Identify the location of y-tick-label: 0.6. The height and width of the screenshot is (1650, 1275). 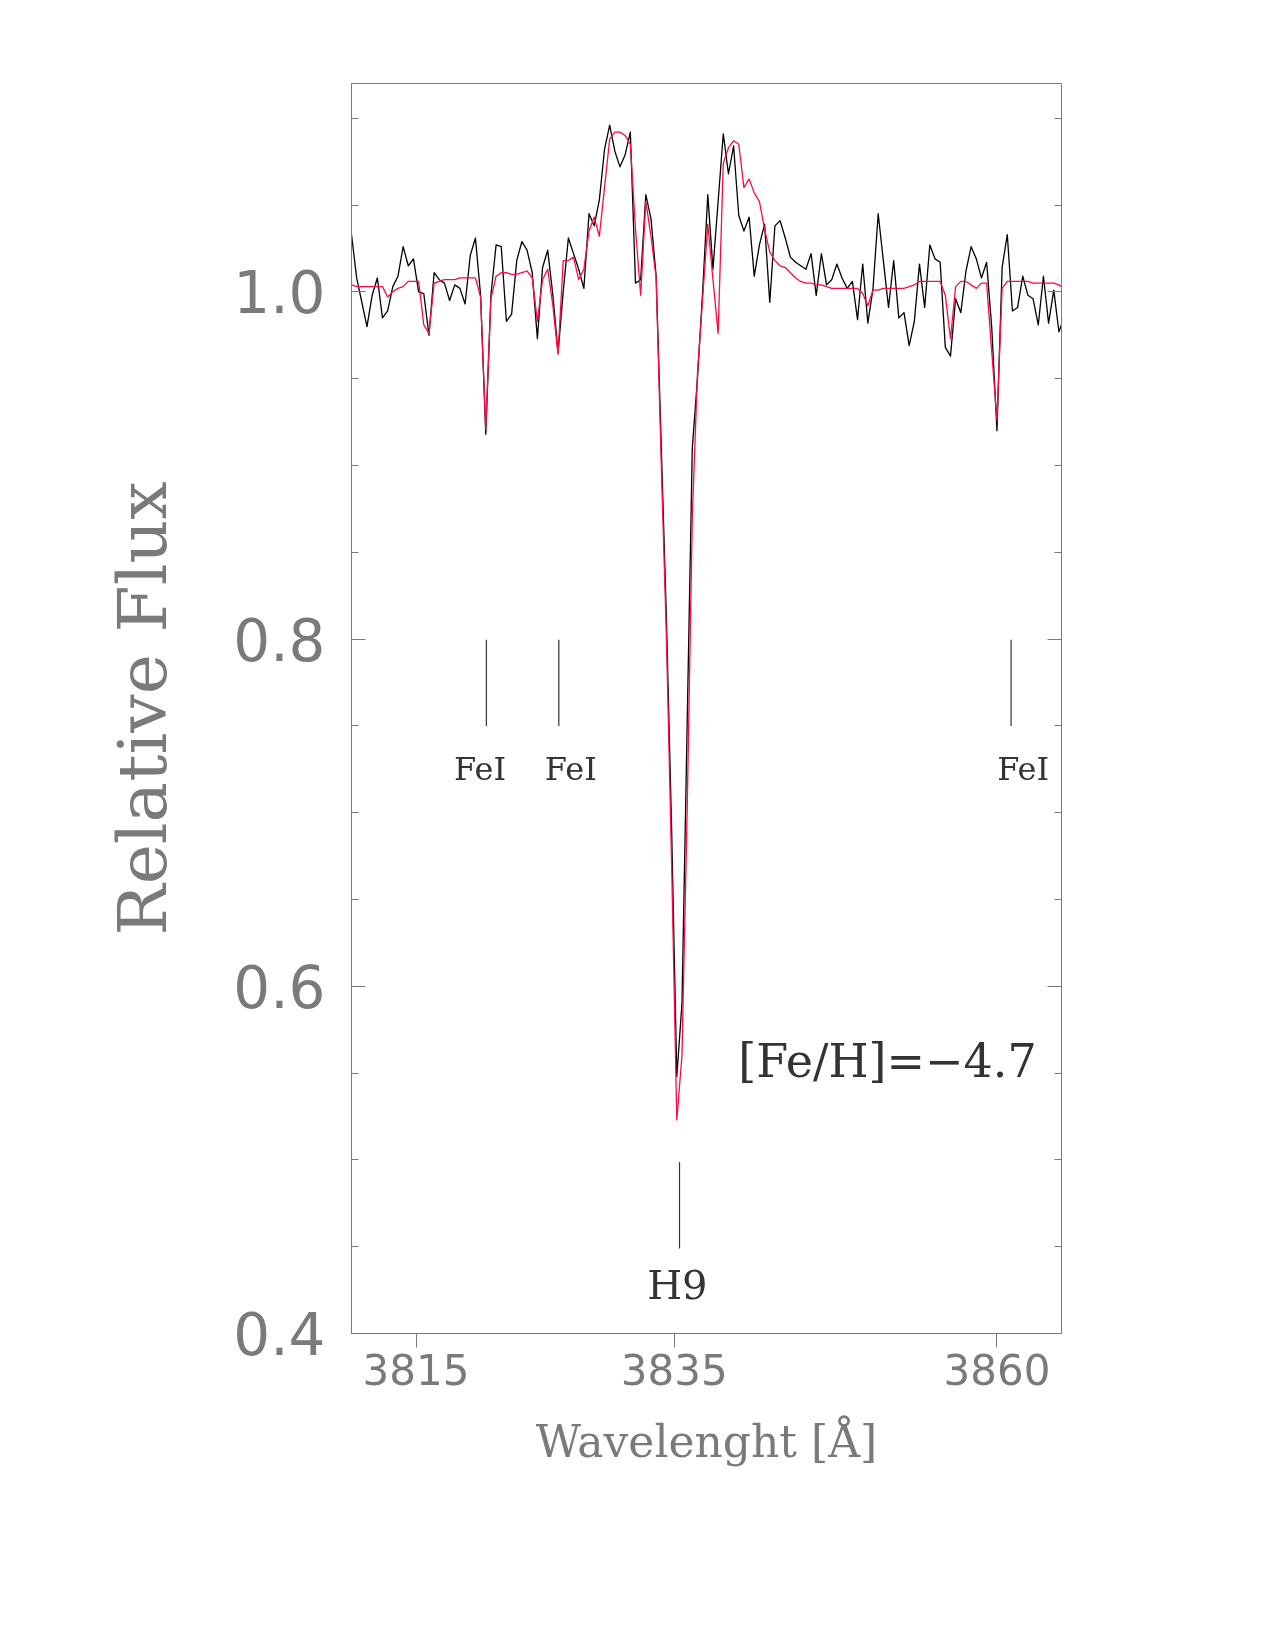
(279, 987).